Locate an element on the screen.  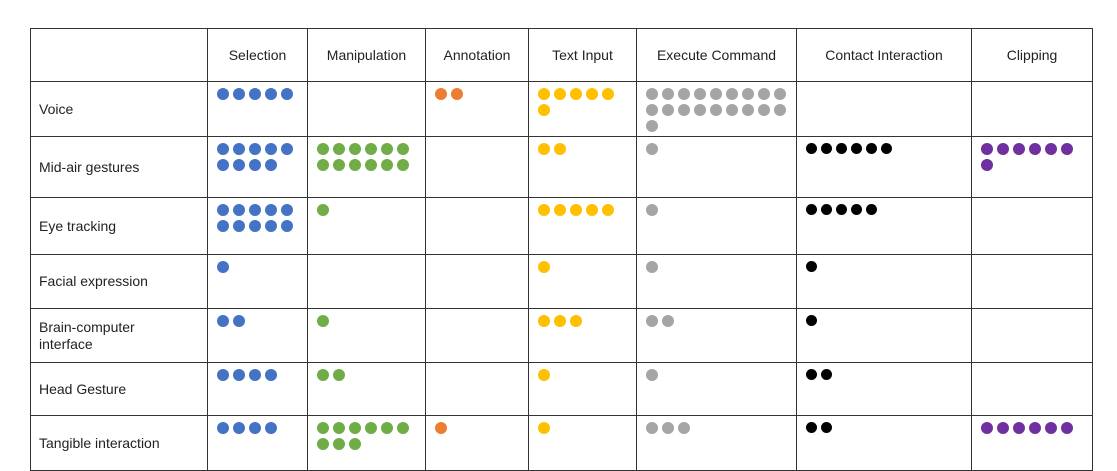
header-execute-command: Execute Command is located at coordinates (716, 55).